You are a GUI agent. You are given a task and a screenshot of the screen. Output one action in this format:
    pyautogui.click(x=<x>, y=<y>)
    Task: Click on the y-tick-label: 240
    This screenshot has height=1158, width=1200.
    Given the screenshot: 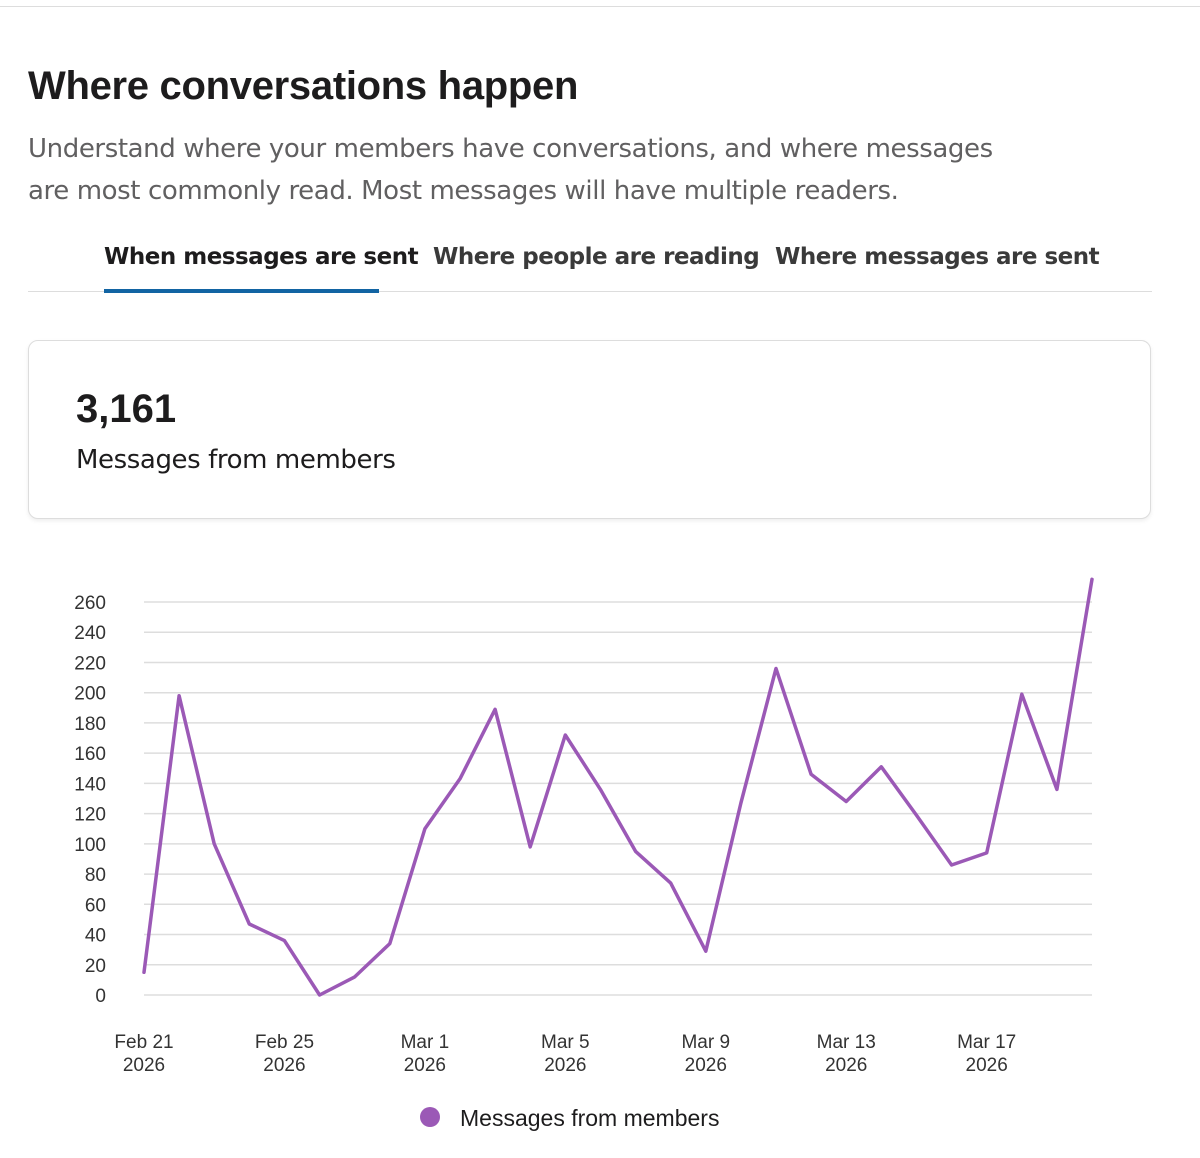 What is the action you would take?
    pyautogui.click(x=90, y=633)
    